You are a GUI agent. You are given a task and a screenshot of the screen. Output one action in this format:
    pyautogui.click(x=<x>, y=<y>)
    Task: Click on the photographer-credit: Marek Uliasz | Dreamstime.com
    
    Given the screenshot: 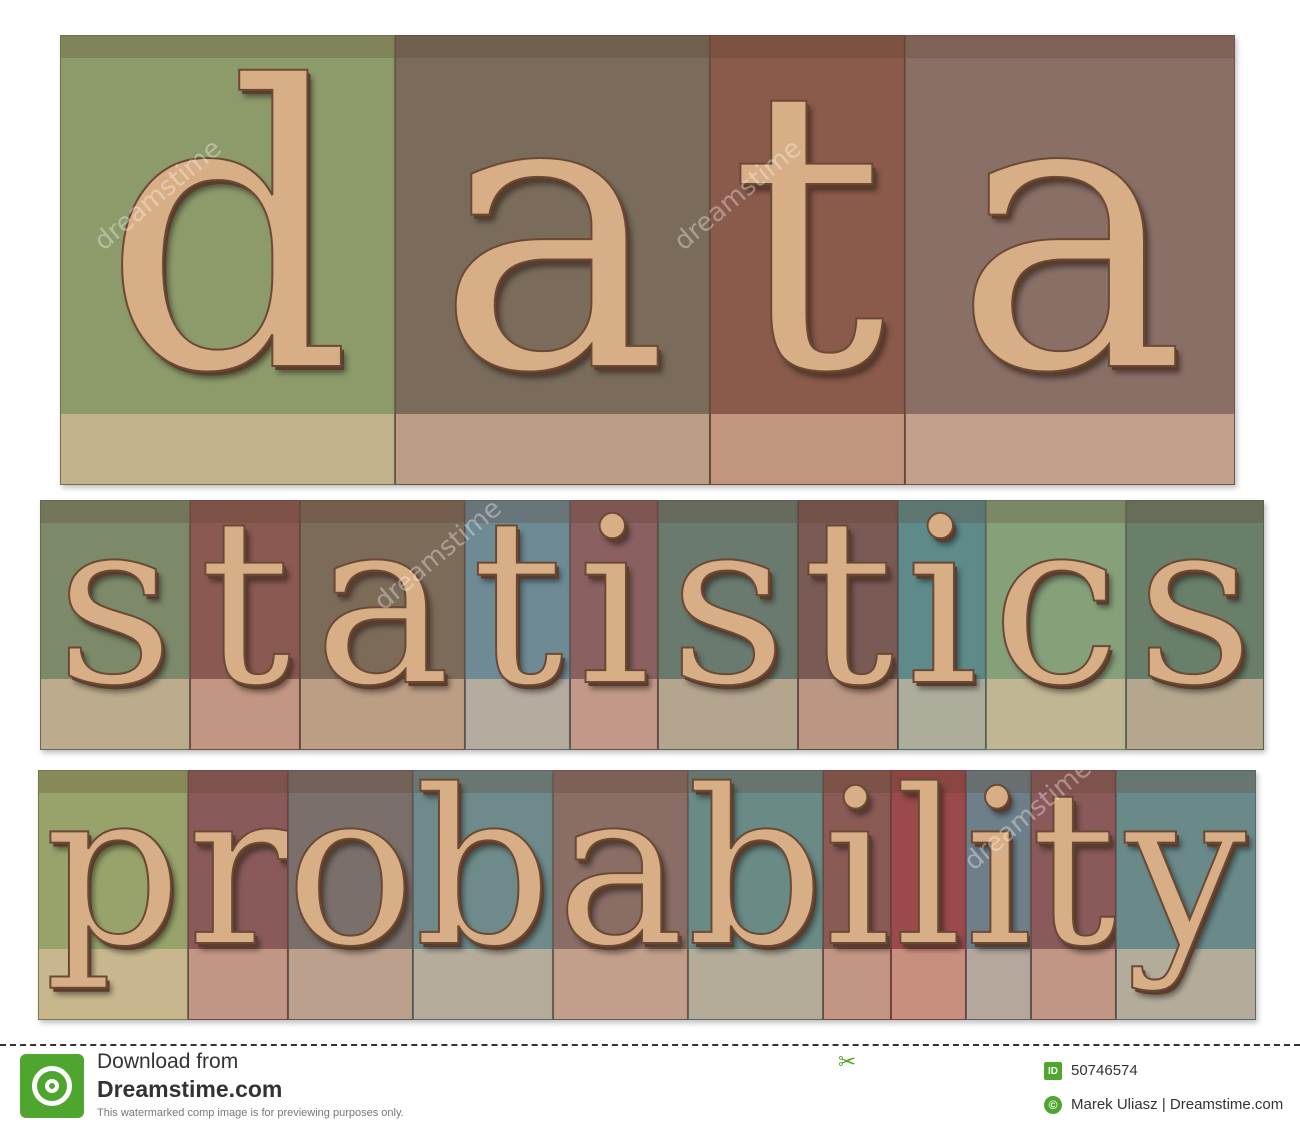 What is the action you would take?
    pyautogui.click(x=1177, y=1104)
    